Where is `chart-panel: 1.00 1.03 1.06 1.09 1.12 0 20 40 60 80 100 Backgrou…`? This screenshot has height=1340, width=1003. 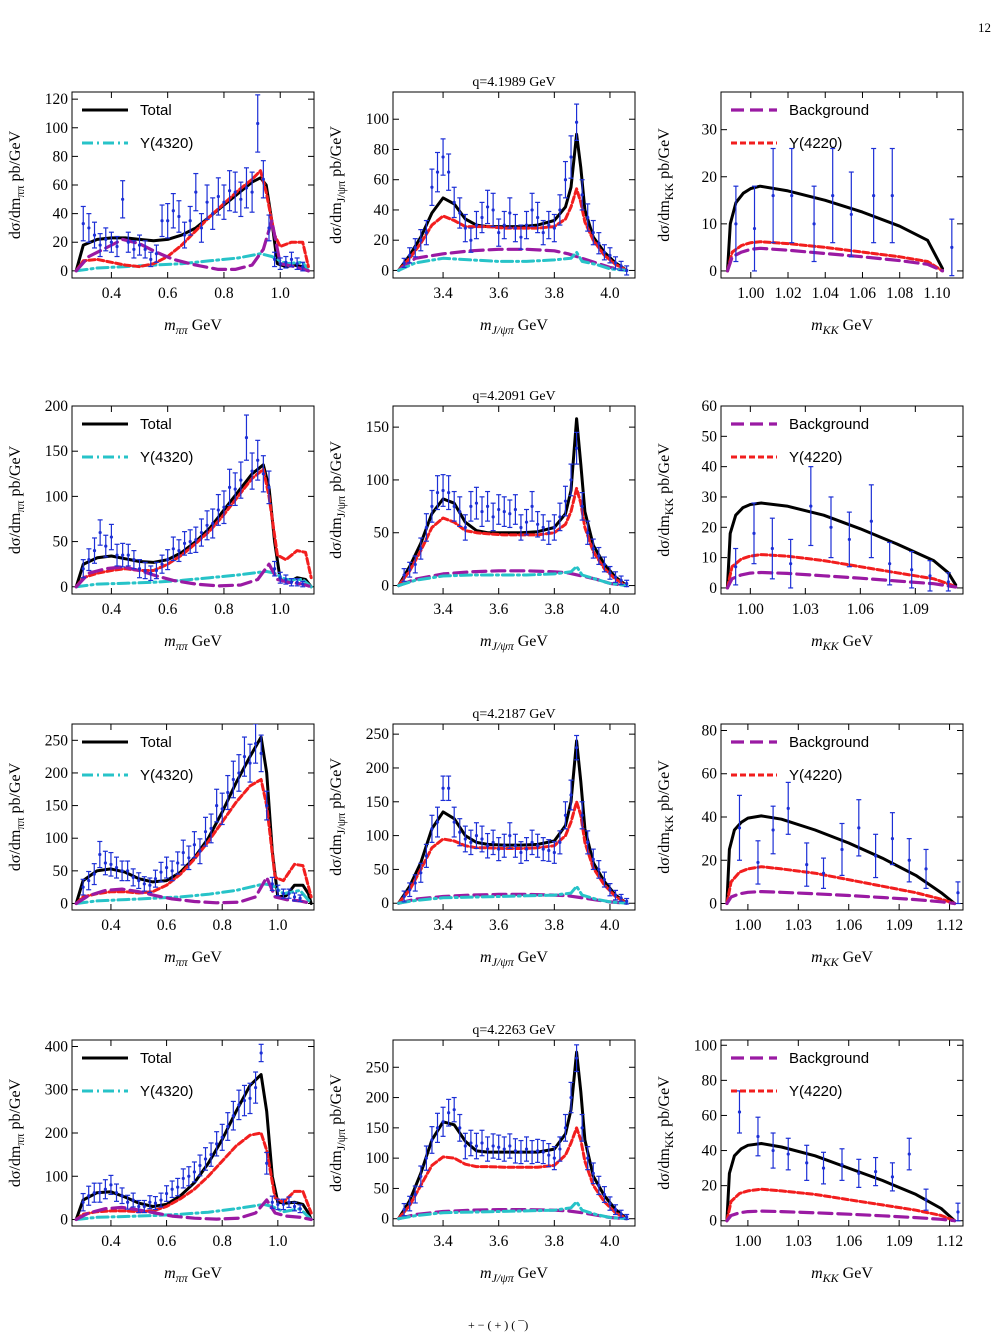 chart-panel: 1.00 1.03 1.06 1.09 1.12 0 20 40 60 80 100 Backgrou… is located at coordinates (810, 1161).